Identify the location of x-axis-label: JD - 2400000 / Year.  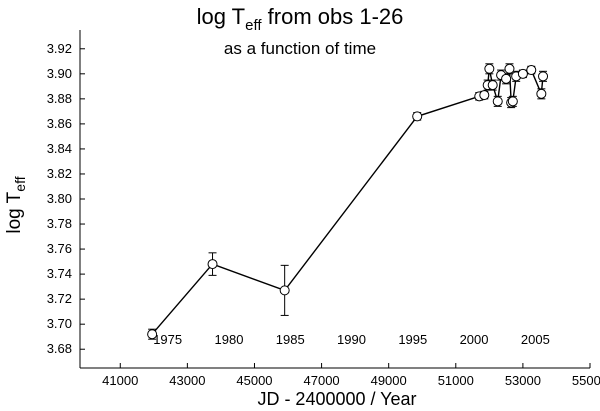
(336, 399).